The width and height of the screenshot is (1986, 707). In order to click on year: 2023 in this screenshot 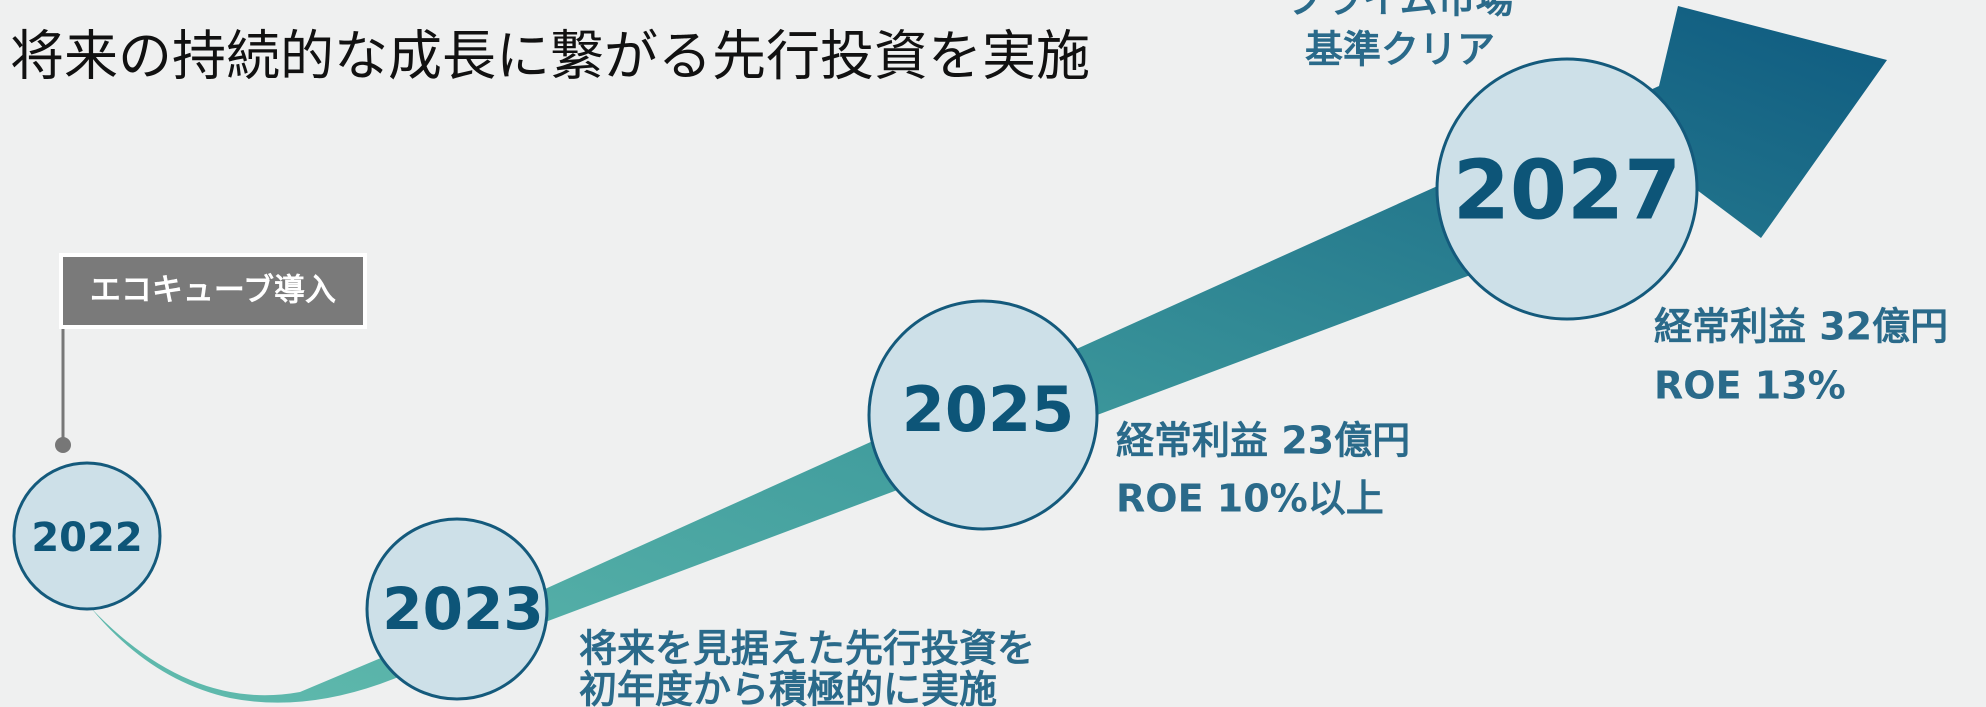, I will do `click(462, 609)`.